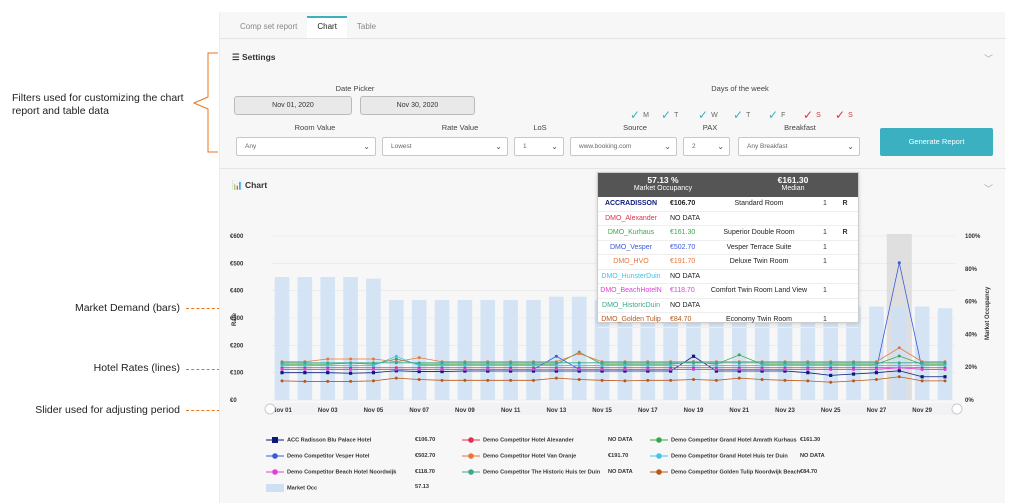 Image resolution: width=1024 pixels, height=503 pixels. What do you see at coordinates (989, 59) in the screenshot?
I see `settings-chevron-down-icon: ﹀` at bounding box center [989, 59].